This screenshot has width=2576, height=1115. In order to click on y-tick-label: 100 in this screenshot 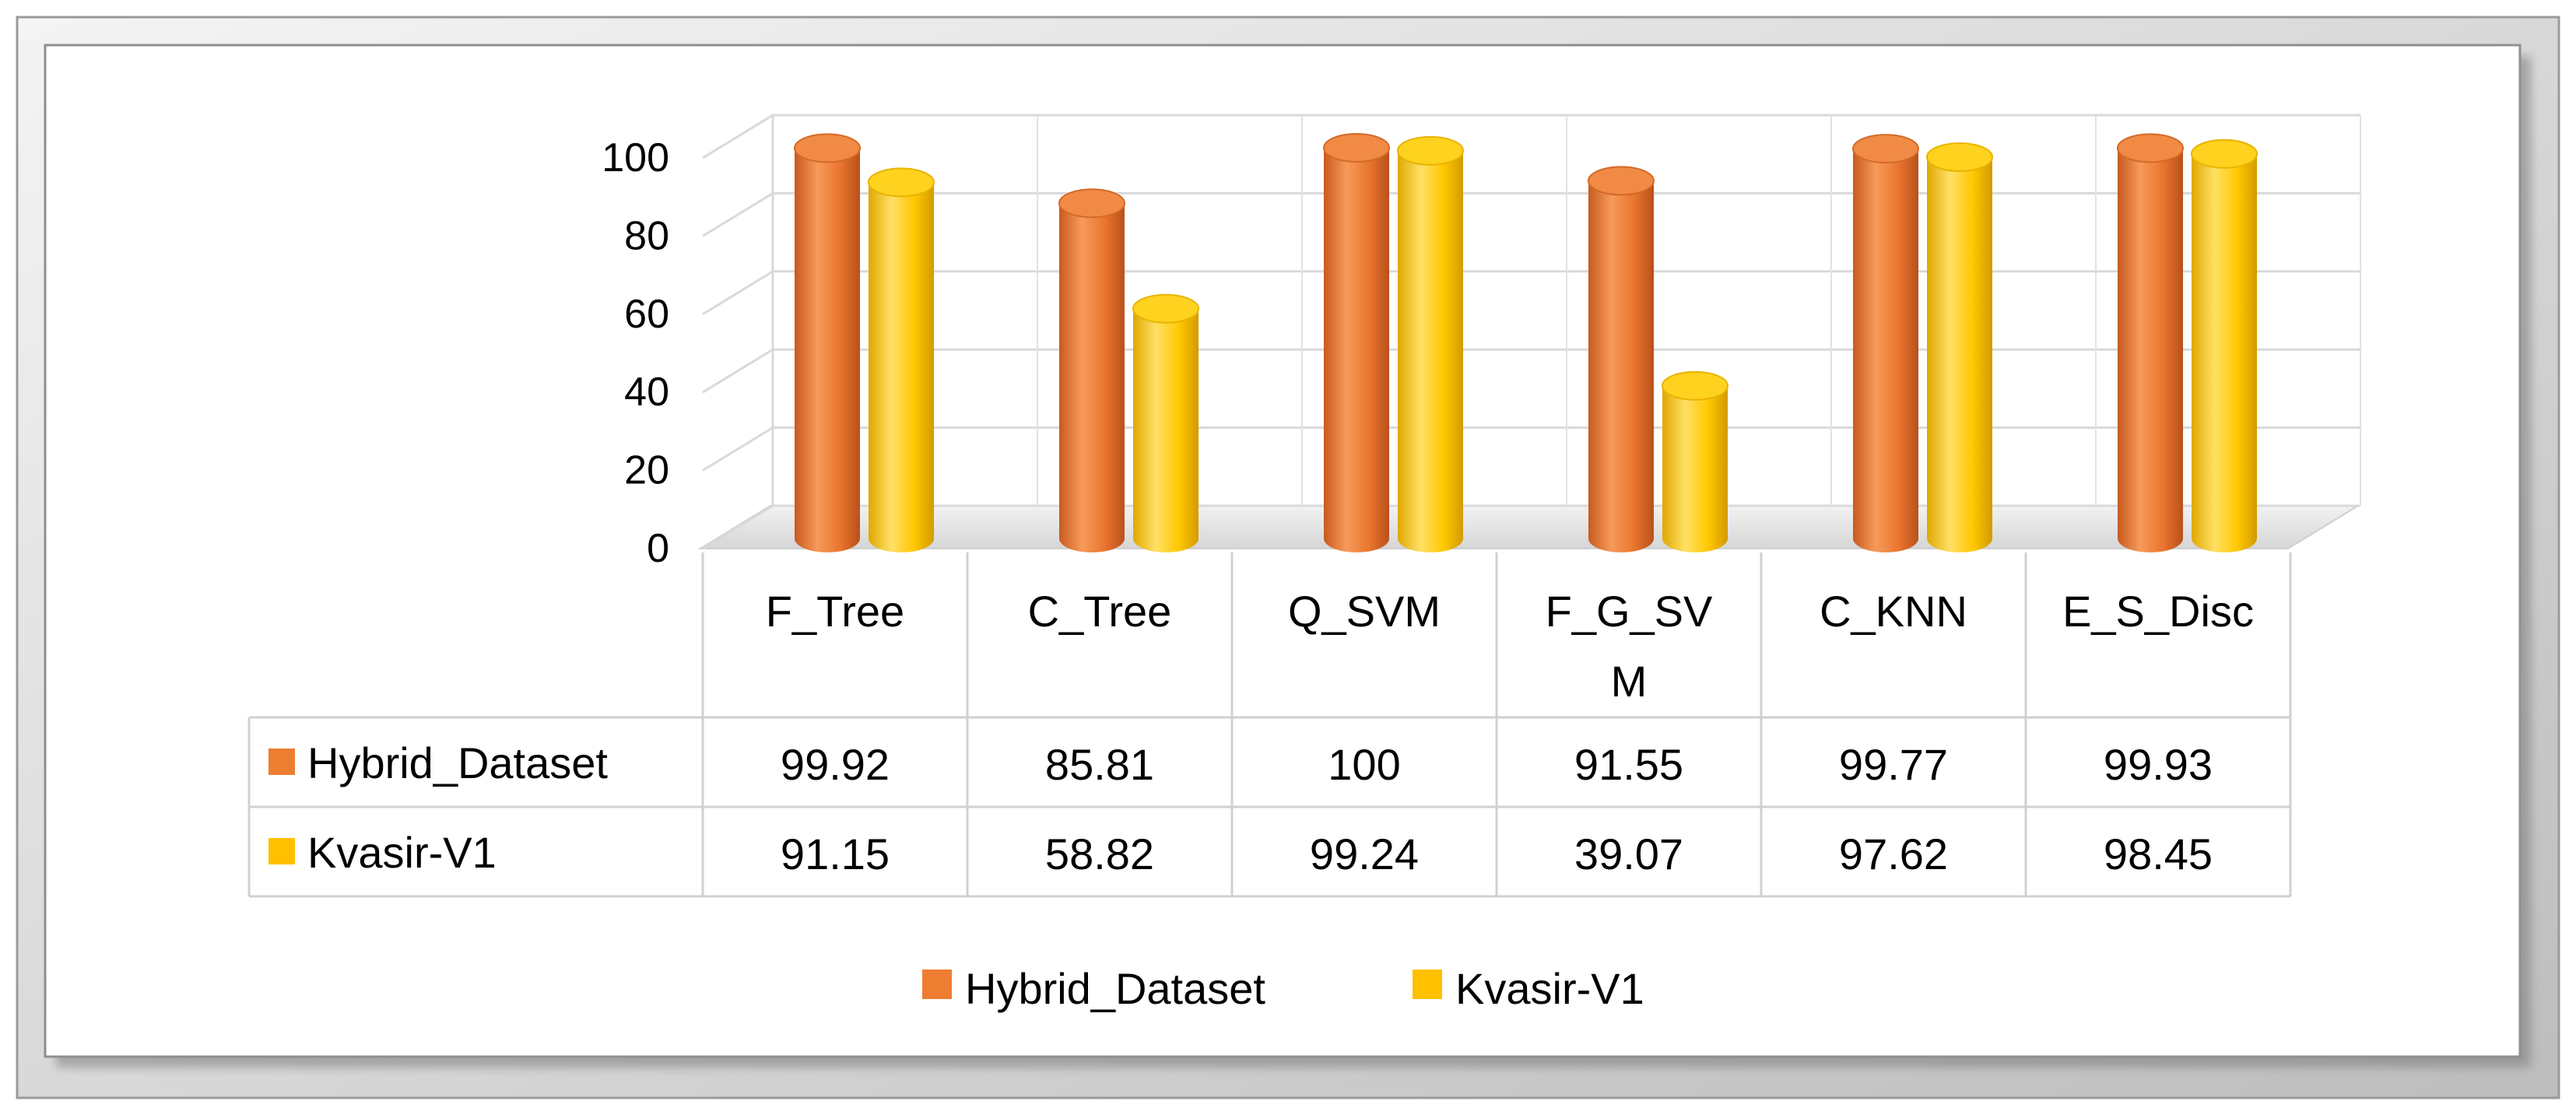, I will do `click(636, 158)`.